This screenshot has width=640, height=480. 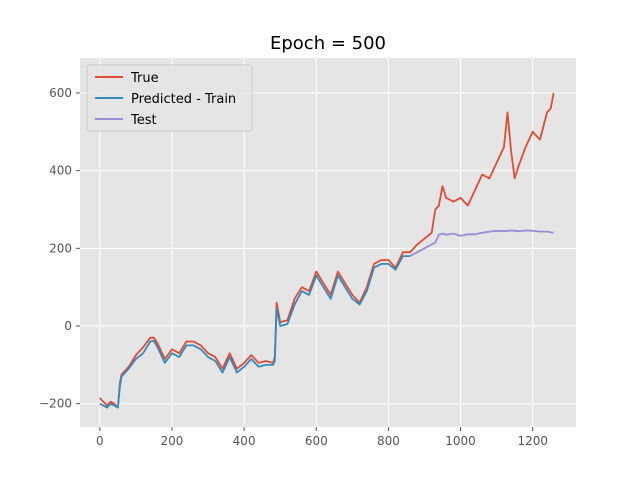 I want to click on x-tick-label: 600, so click(x=316, y=441).